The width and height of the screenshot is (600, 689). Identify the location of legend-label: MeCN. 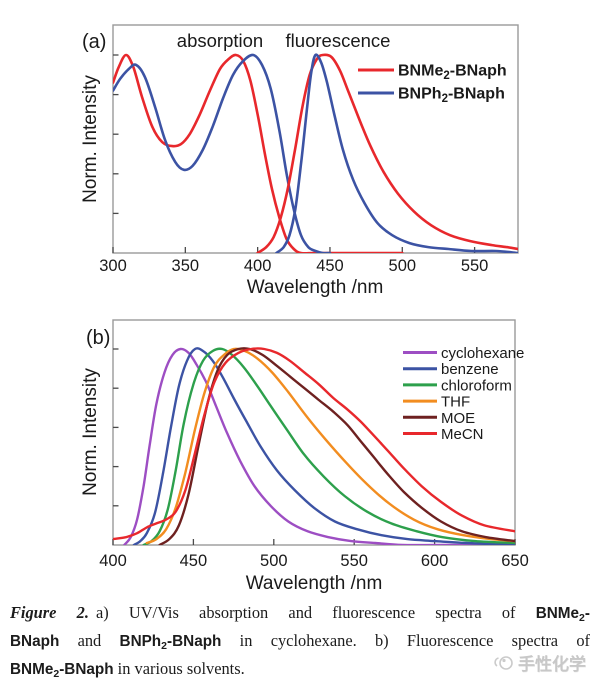
(462, 434).